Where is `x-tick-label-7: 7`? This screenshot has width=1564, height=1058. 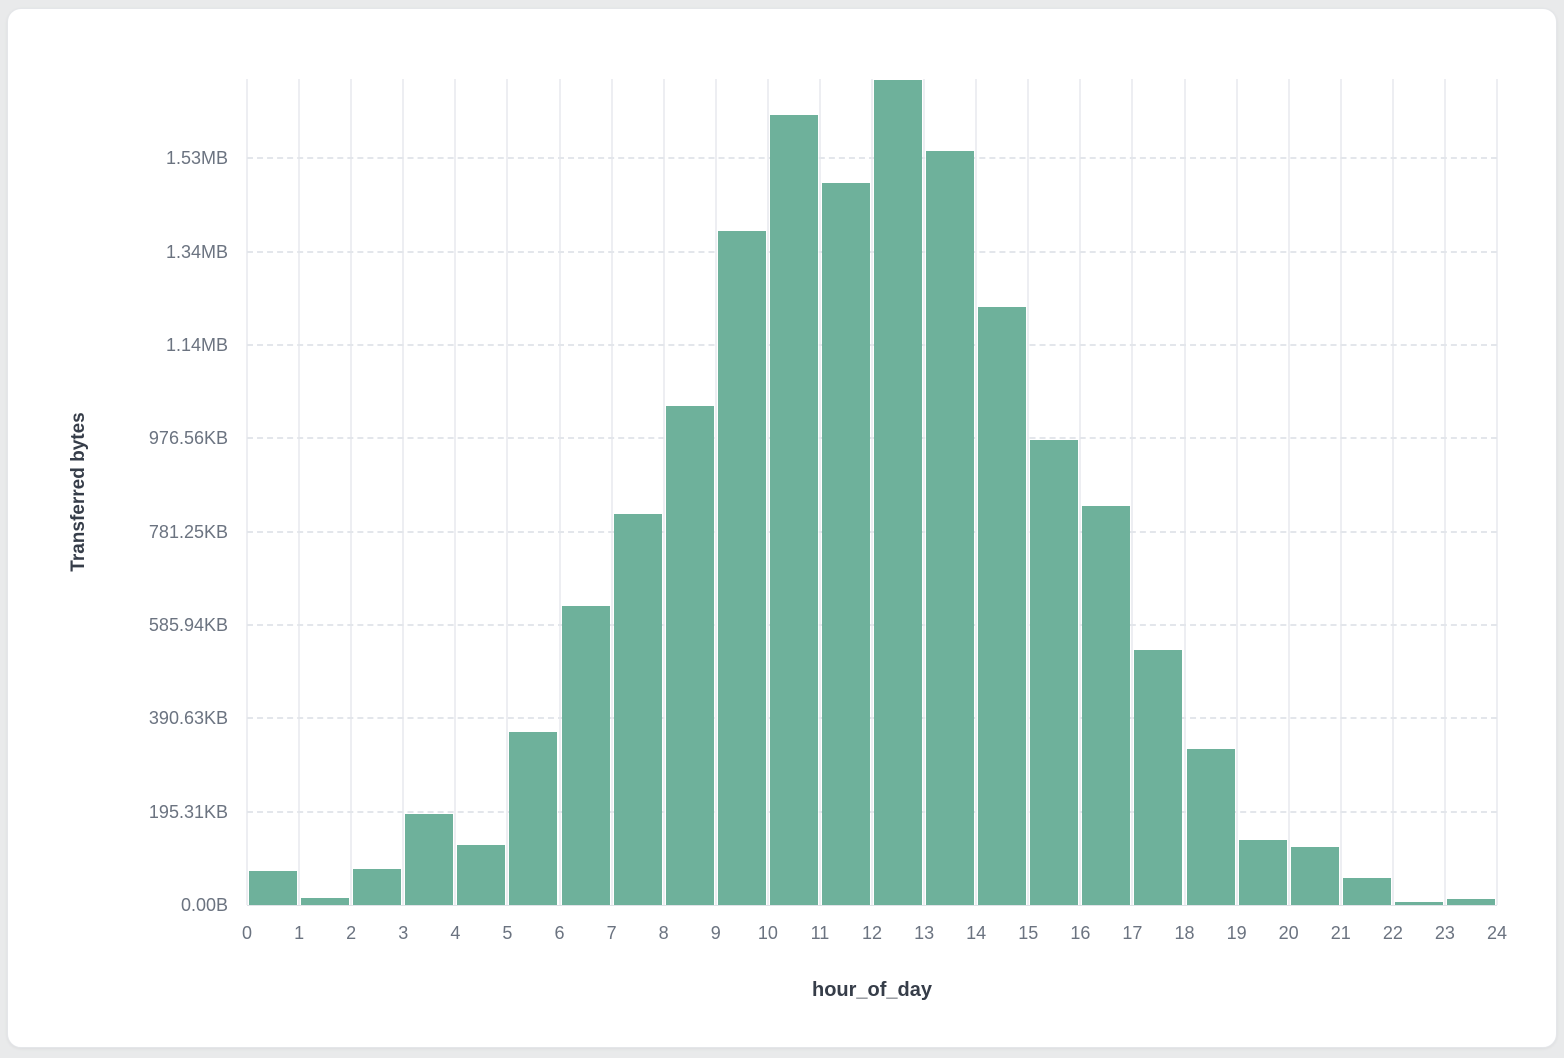
x-tick-label-7: 7 is located at coordinates (611, 933).